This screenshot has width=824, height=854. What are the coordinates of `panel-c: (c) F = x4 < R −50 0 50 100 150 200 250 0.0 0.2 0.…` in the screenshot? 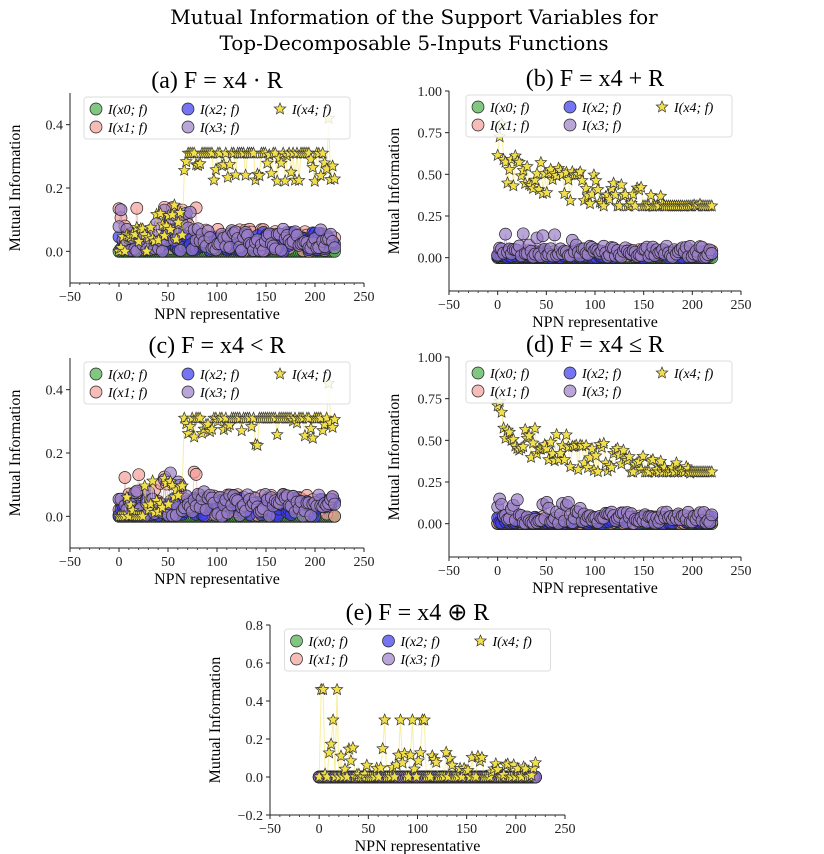 It's located at (191, 460).